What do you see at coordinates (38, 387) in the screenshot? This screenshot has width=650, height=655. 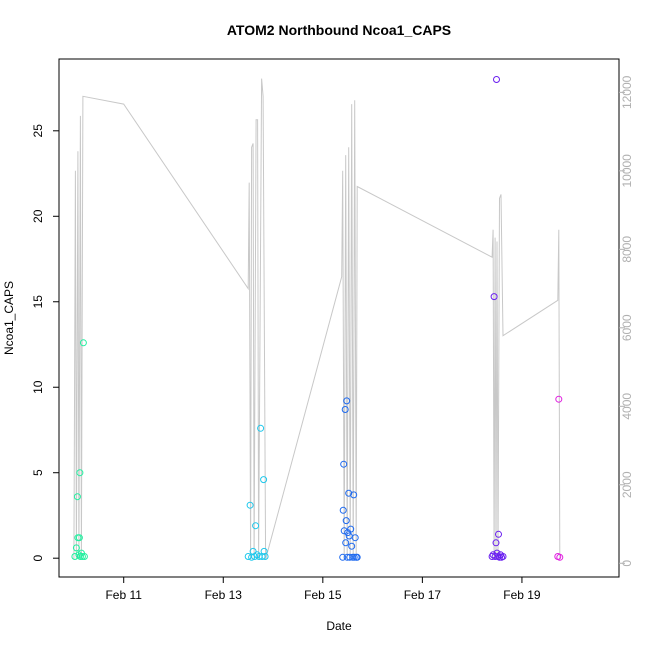 I see `y-tick-label: 10` at bounding box center [38, 387].